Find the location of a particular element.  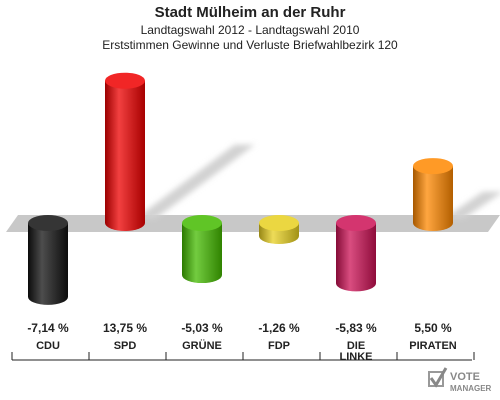

bar-fdp is located at coordinates (279, 230).